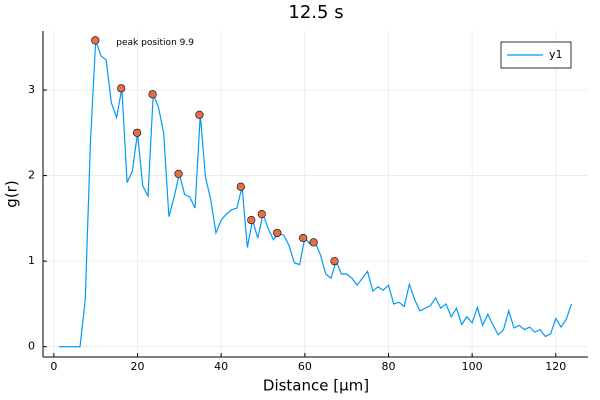 The height and width of the screenshot is (400, 600). I want to click on y-tick-label: 0, so click(31, 346).